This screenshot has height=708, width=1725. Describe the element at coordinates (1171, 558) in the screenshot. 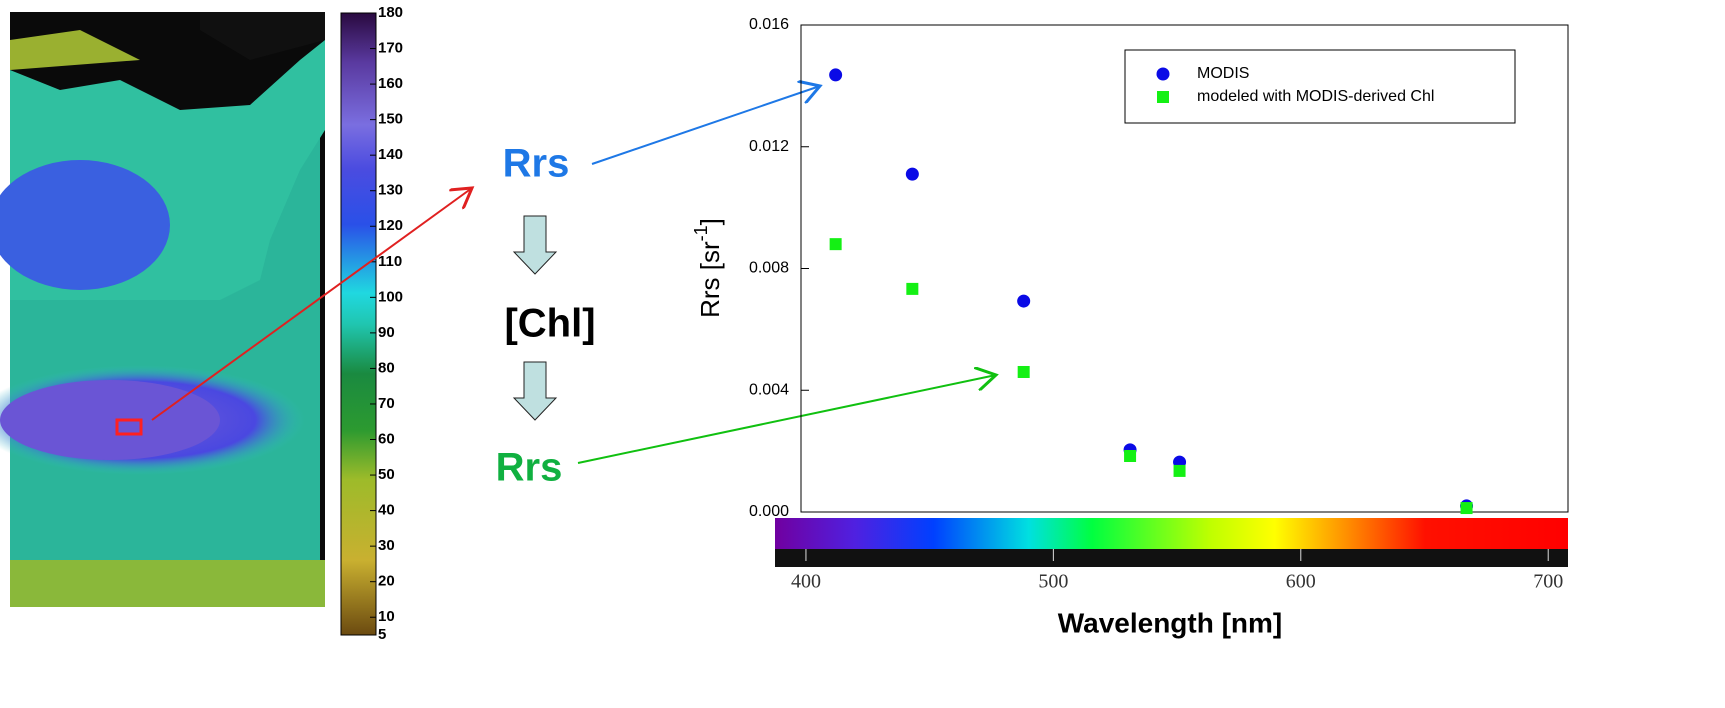

I see `spectrum-axis` at that location.